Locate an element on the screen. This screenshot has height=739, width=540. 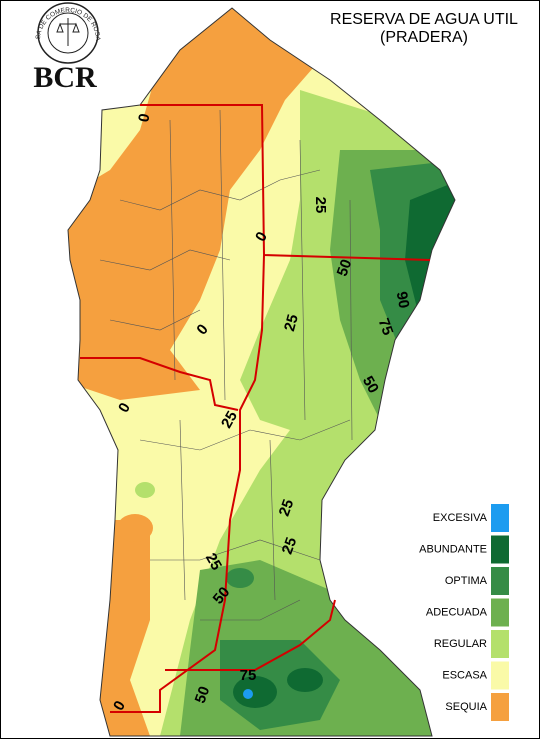
legend-label: EXCESIVA is located at coordinates (460, 518).